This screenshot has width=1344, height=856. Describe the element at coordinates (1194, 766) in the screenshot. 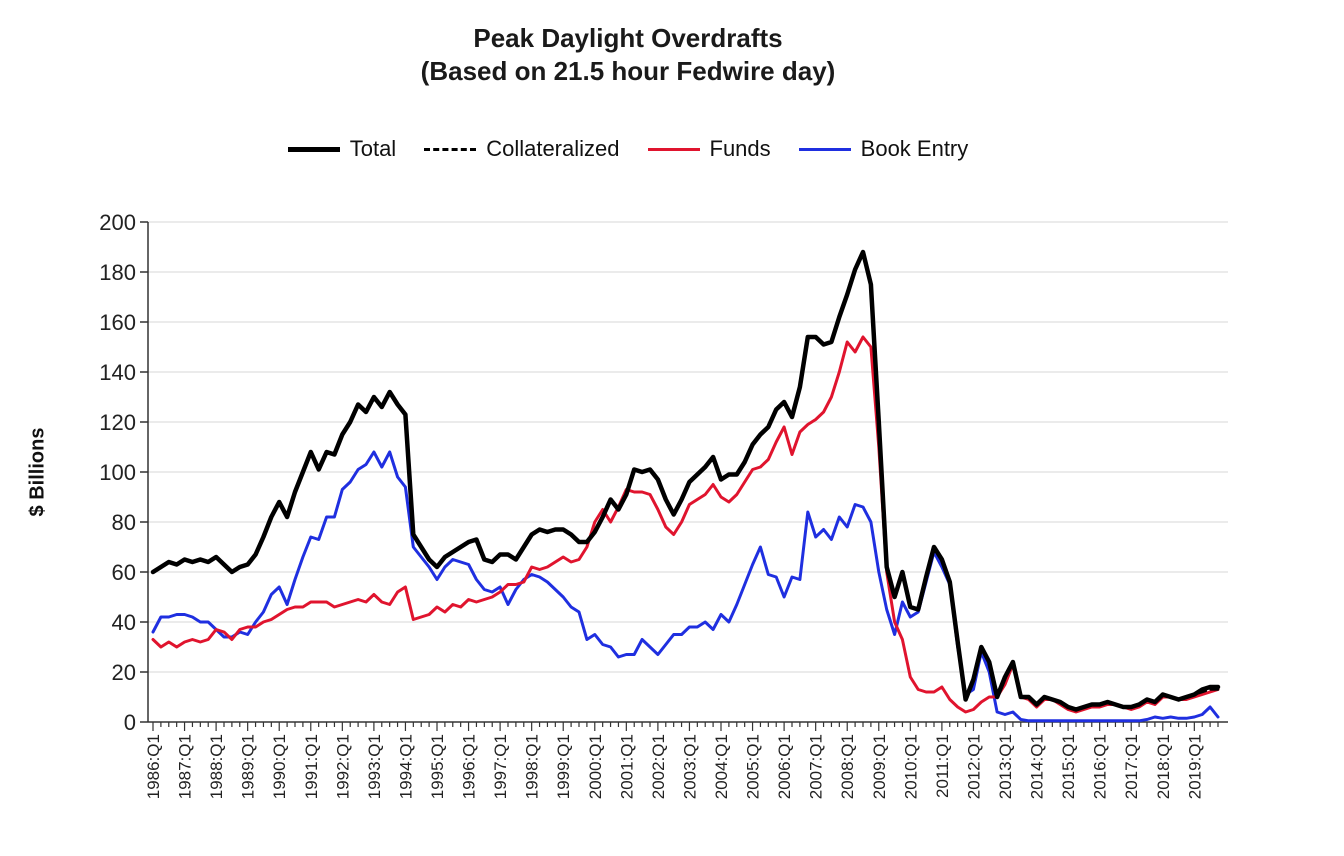

I see `x-tick-label: 2019:Q1` at that location.